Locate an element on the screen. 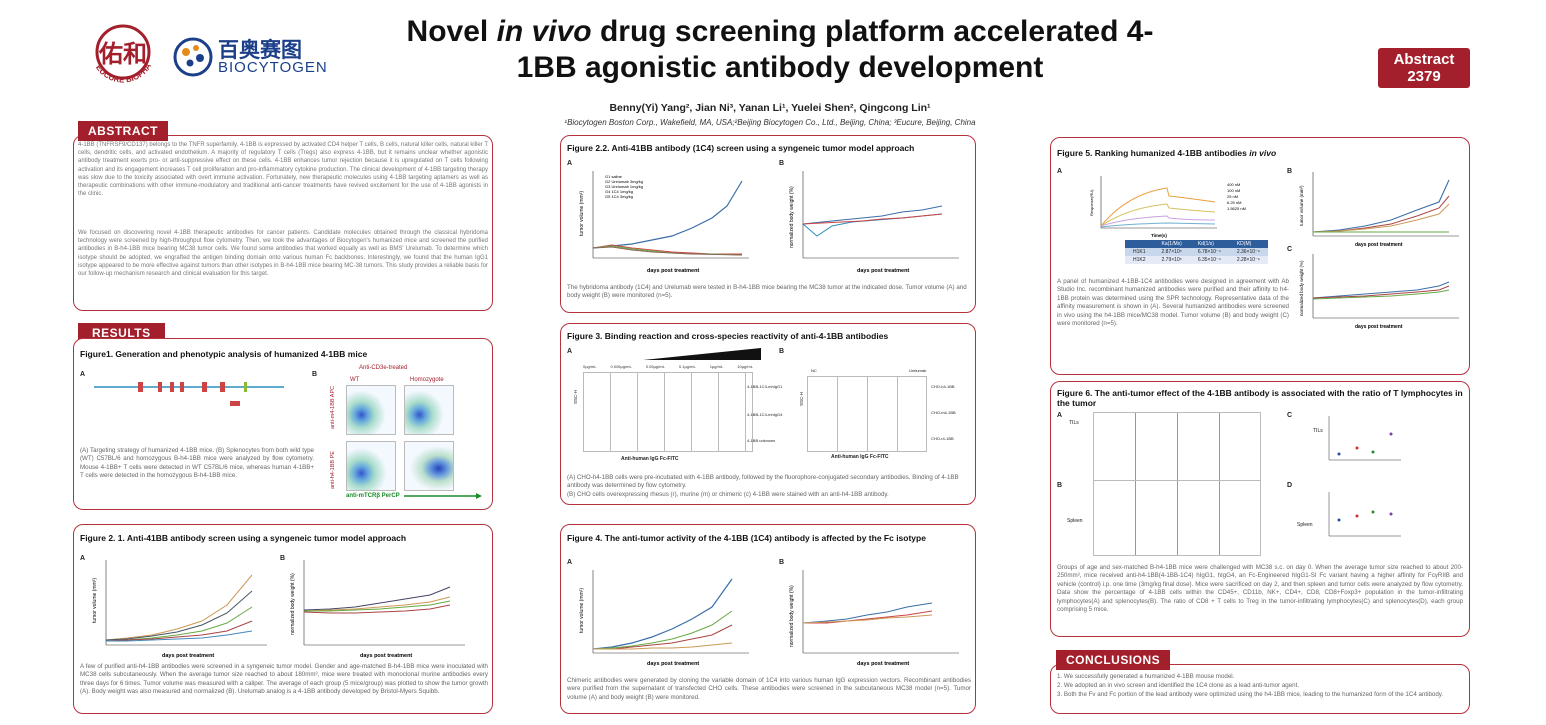 The height and width of the screenshot is (725, 1546). fig5-label-c: C is located at coordinates (1290, 249).